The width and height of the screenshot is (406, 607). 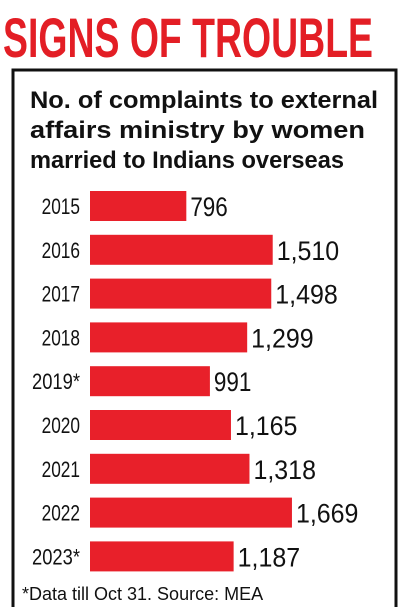 What do you see at coordinates (197, 130) in the screenshot?
I see `chart-subtitle: affairs ministry by women` at bounding box center [197, 130].